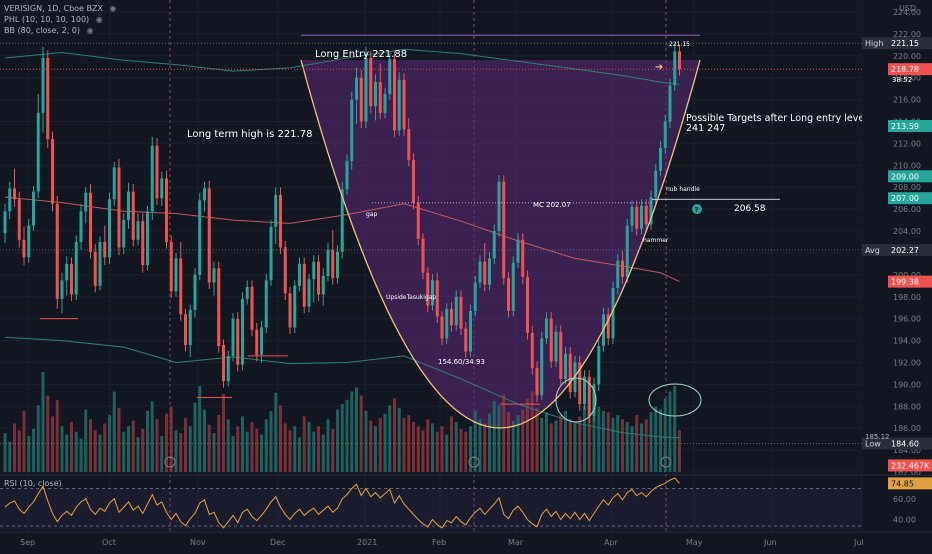  I want to click on indicator-1-eye-icon: ◉, so click(99, 19).